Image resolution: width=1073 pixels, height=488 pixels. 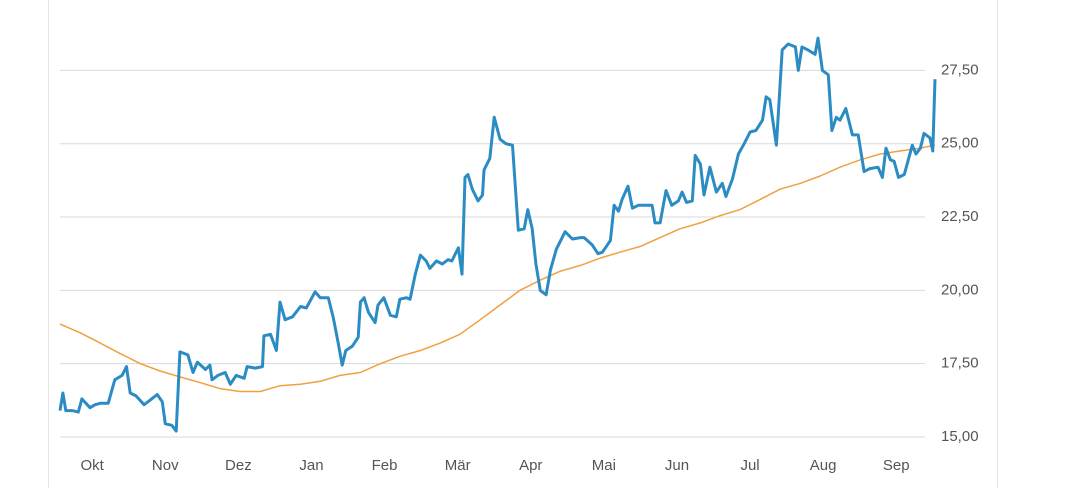 What do you see at coordinates (960, 216) in the screenshot?
I see `y-tick-label: 22,50` at bounding box center [960, 216].